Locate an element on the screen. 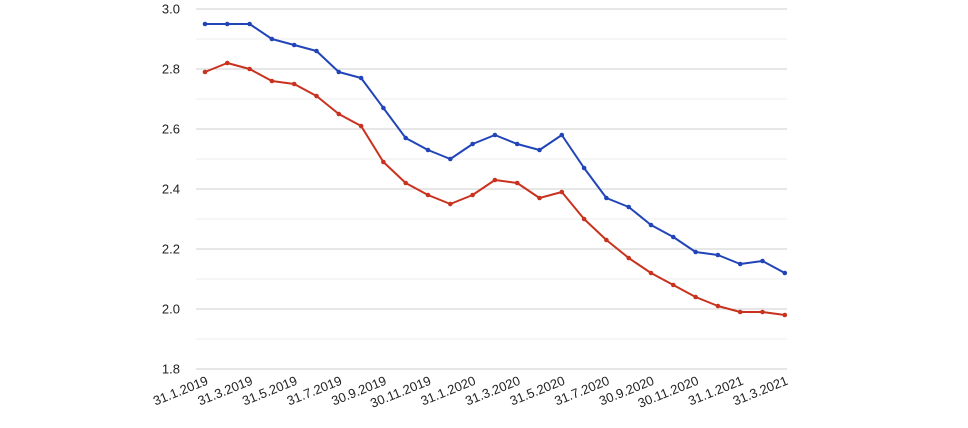  y-tick-label: 2.4 is located at coordinates (171, 189).